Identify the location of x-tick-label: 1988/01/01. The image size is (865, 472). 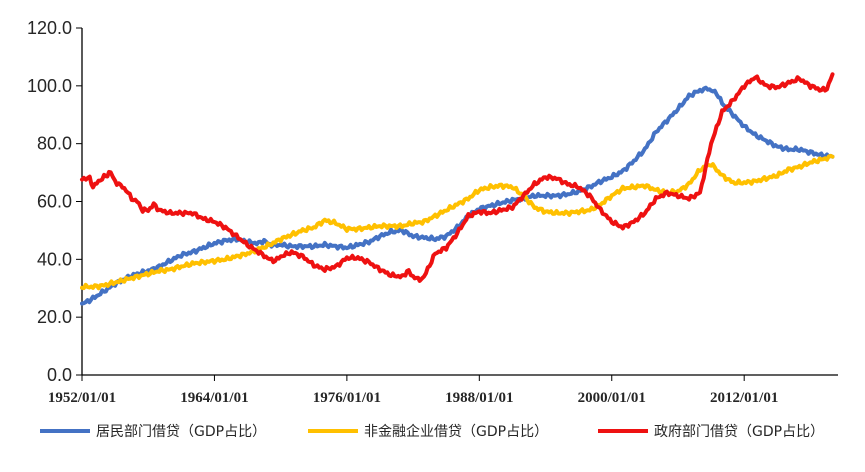
(479, 398).